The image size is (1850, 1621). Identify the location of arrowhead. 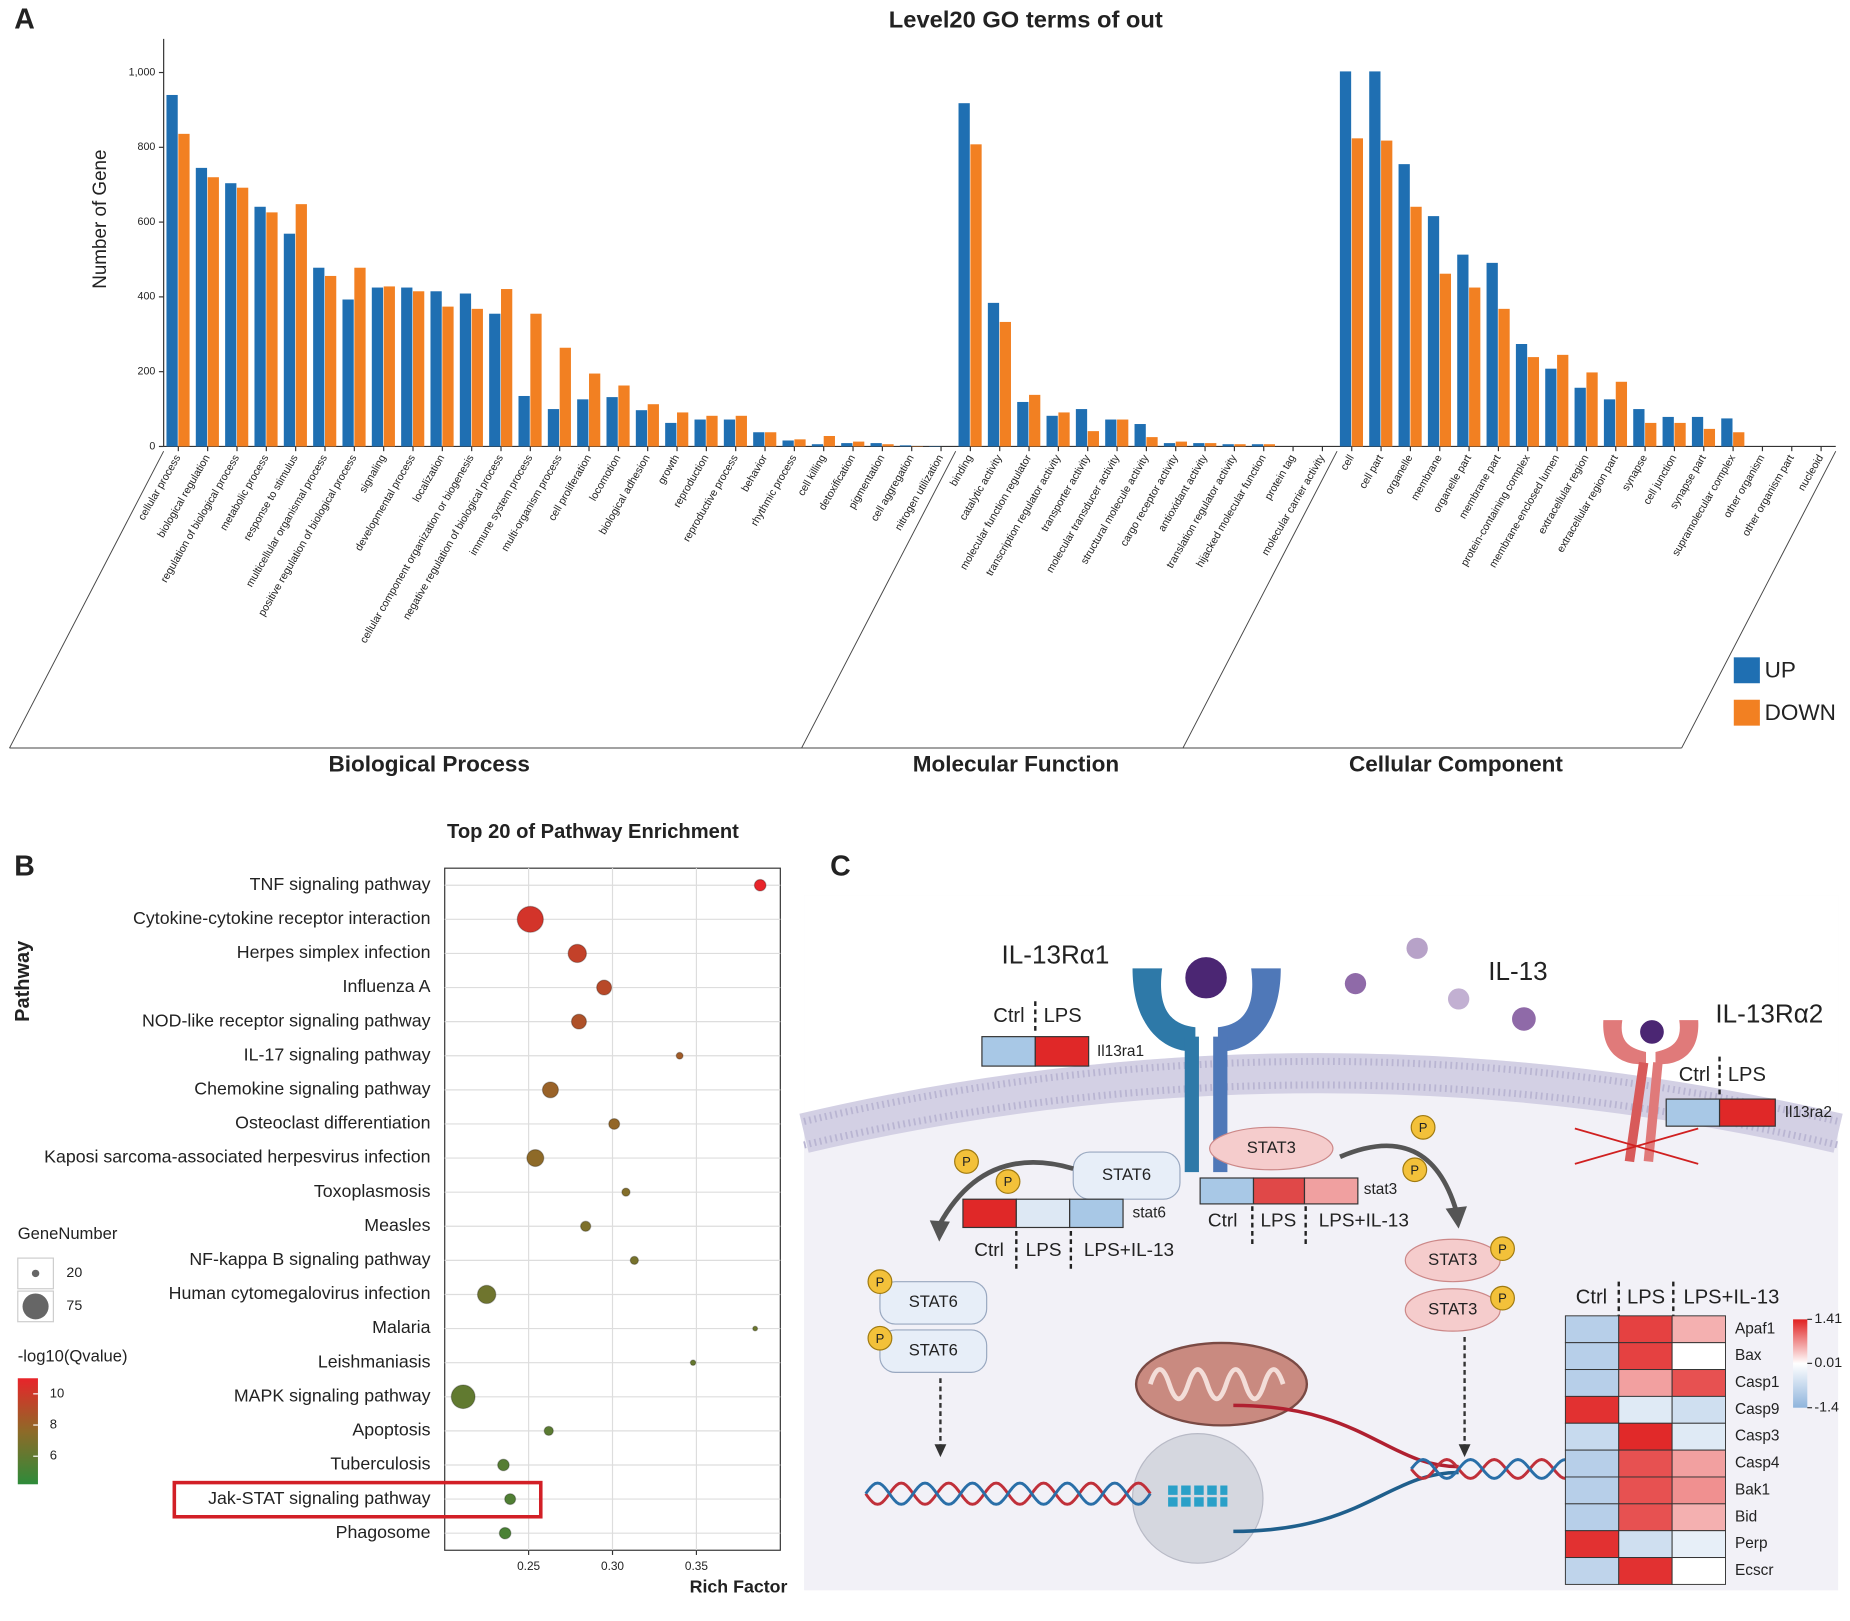
(1456, 1217).